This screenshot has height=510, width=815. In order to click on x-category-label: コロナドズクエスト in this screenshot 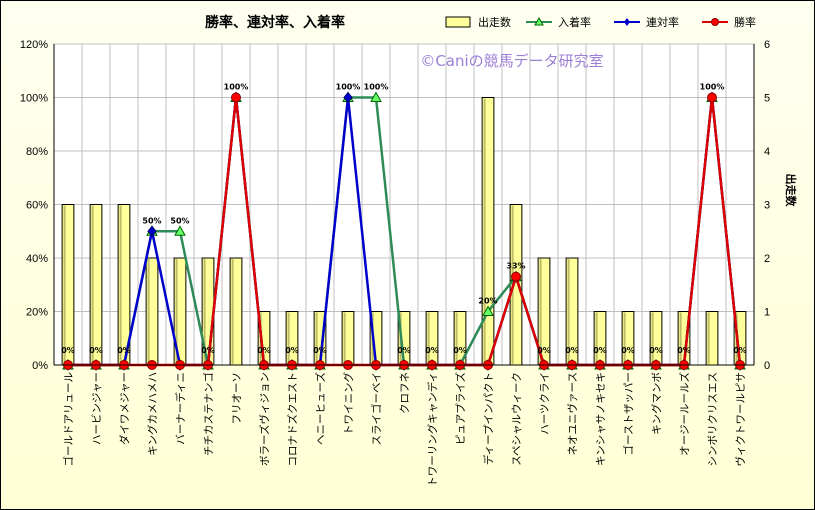, I will do `click(292, 419)`.